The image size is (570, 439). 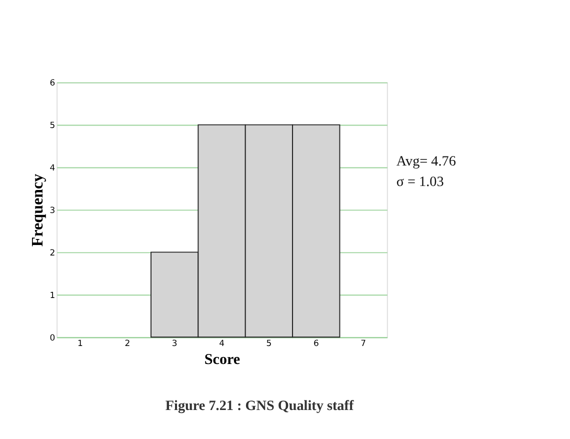 What do you see at coordinates (316, 344) in the screenshot?
I see `x-tick-label: 6` at bounding box center [316, 344].